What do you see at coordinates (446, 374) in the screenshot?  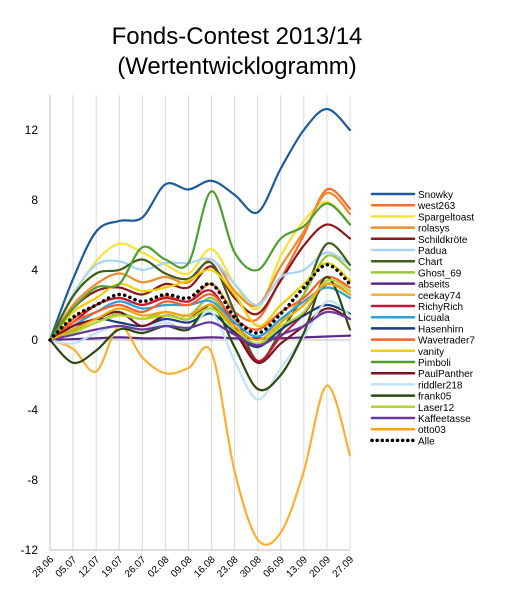 I see `legend-label: PaulPanther` at bounding box center [446, 374].